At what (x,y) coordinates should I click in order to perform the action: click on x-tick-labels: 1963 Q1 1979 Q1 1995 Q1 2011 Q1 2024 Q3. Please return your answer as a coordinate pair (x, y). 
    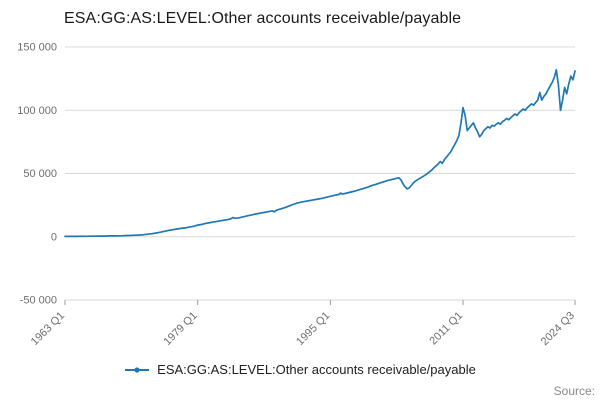
    Looking at the image, I should click on (303, 329).